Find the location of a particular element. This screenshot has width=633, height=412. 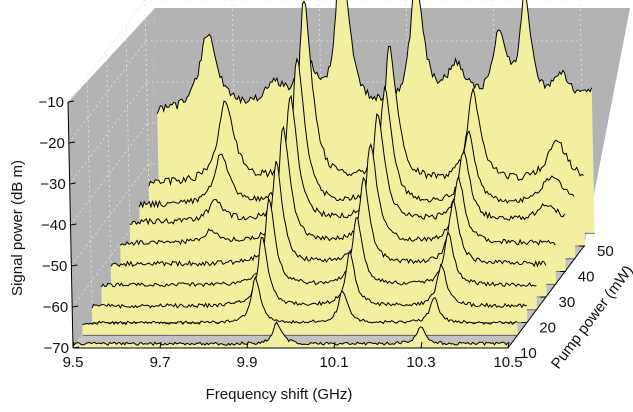

x-tick-label: 10.5 is located at coordinates (507, 362).